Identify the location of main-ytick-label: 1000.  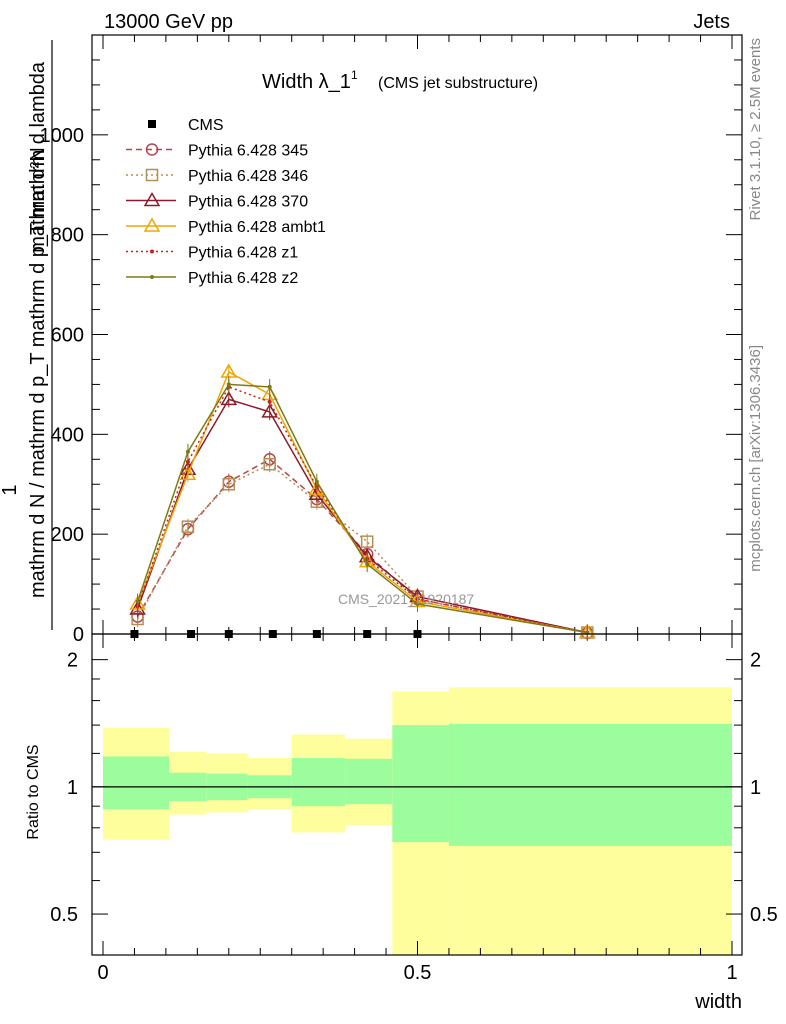
(62, 136).